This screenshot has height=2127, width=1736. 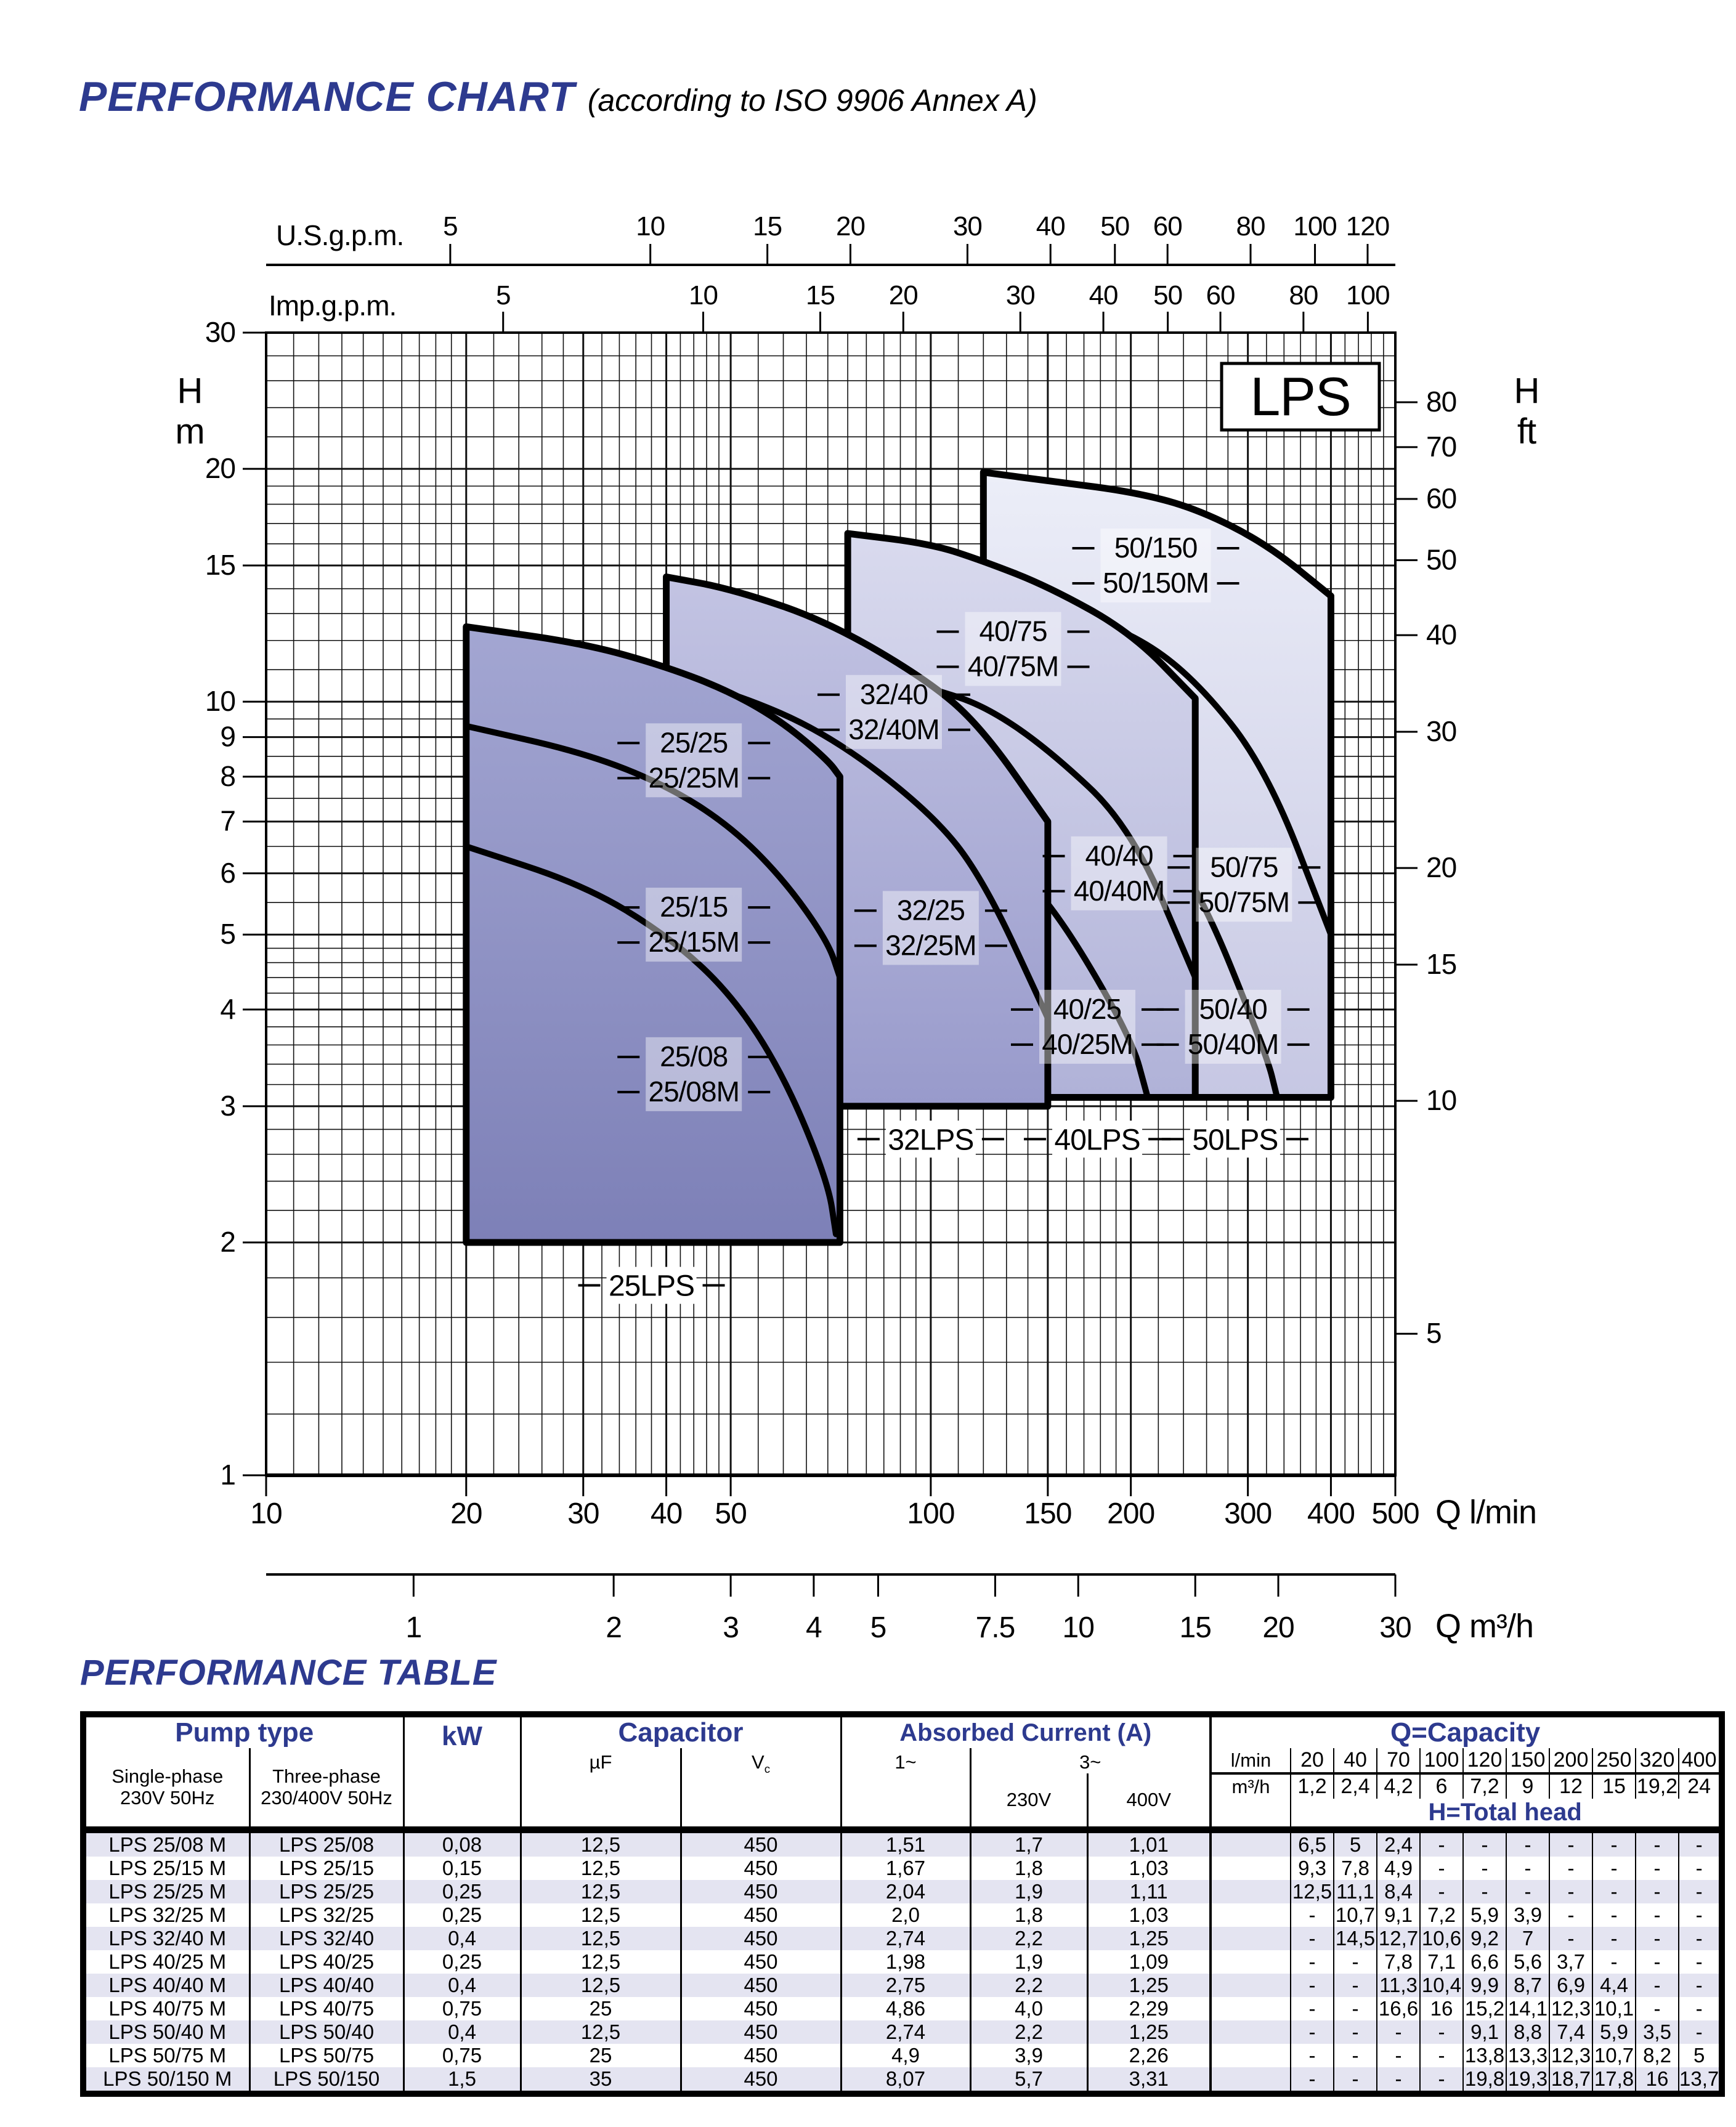 I want to click on svg-text: 32/40M, so click(x=894, y=729).